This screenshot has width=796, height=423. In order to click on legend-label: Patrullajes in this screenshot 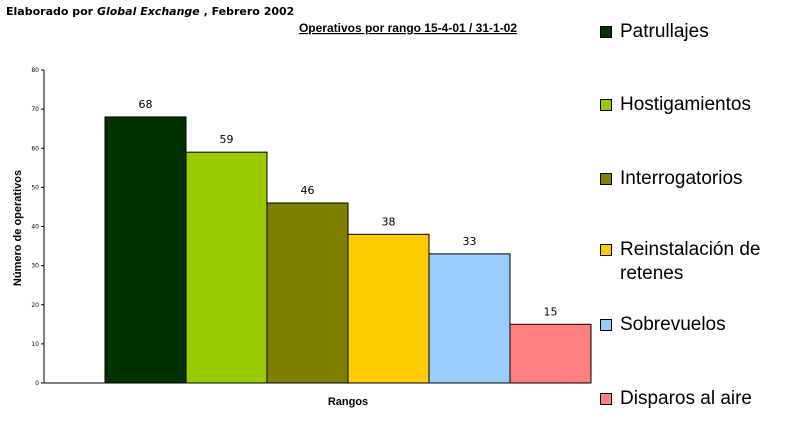, I will do `click(664, 31)`.